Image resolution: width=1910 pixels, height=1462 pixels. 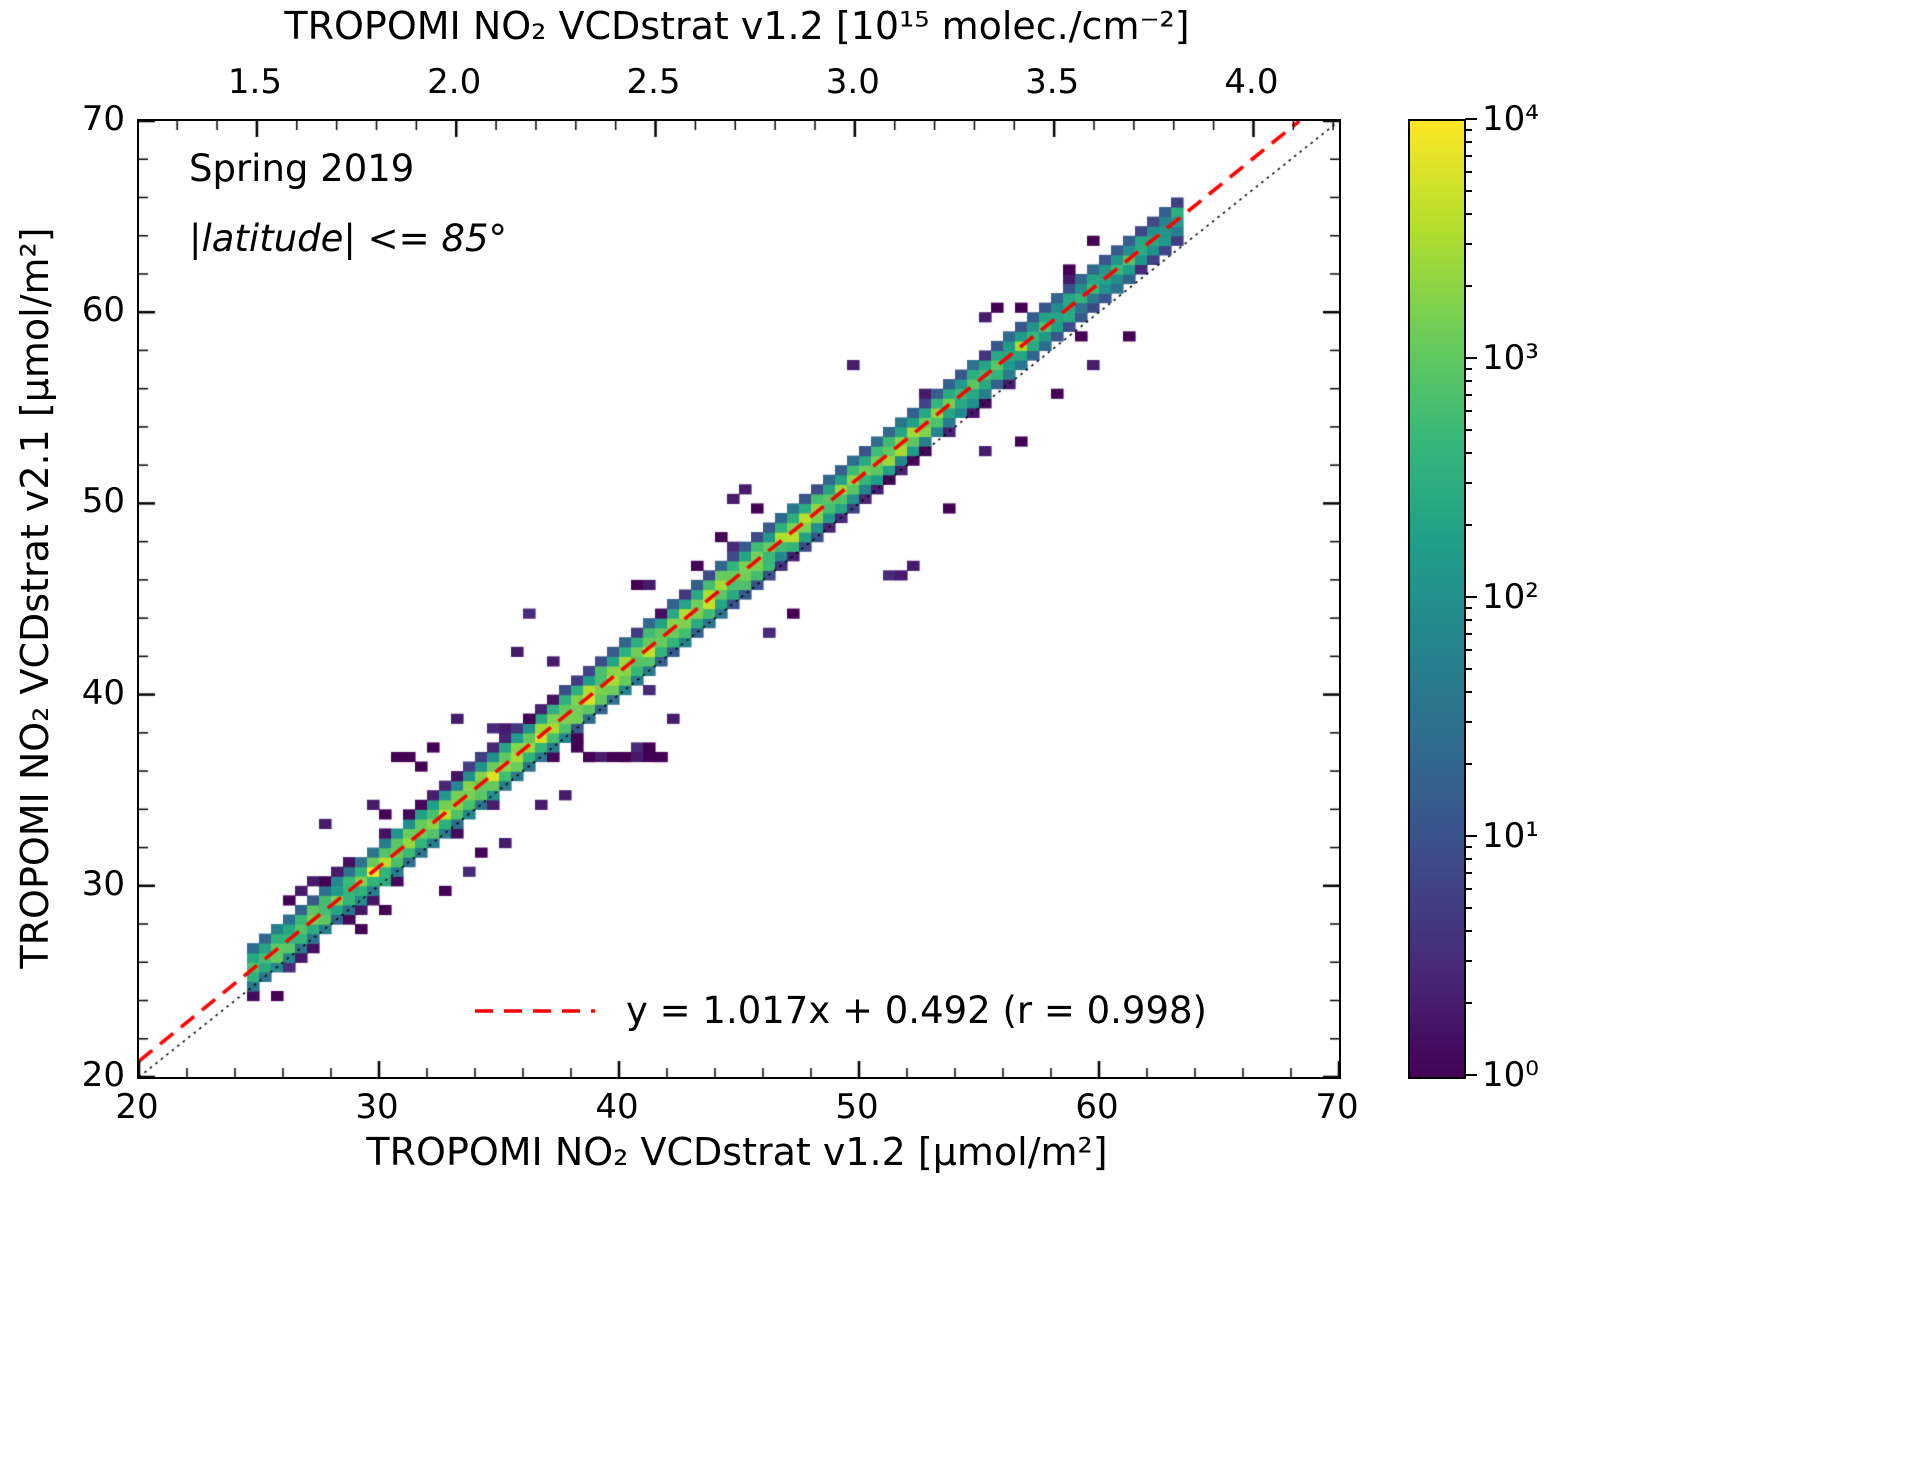 I want to click on colorbar, so click(x=1437, y=599).